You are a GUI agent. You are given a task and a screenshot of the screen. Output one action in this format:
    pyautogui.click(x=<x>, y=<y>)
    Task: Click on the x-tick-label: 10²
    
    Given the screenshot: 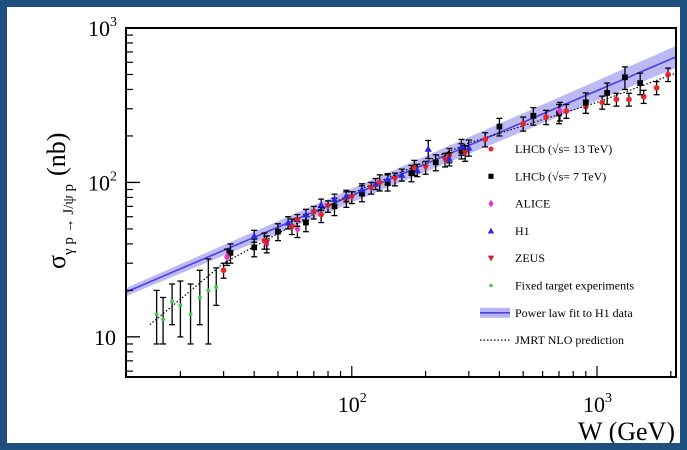 What is the action you would take?
    pyautogui.click(x=352, y=404)
    